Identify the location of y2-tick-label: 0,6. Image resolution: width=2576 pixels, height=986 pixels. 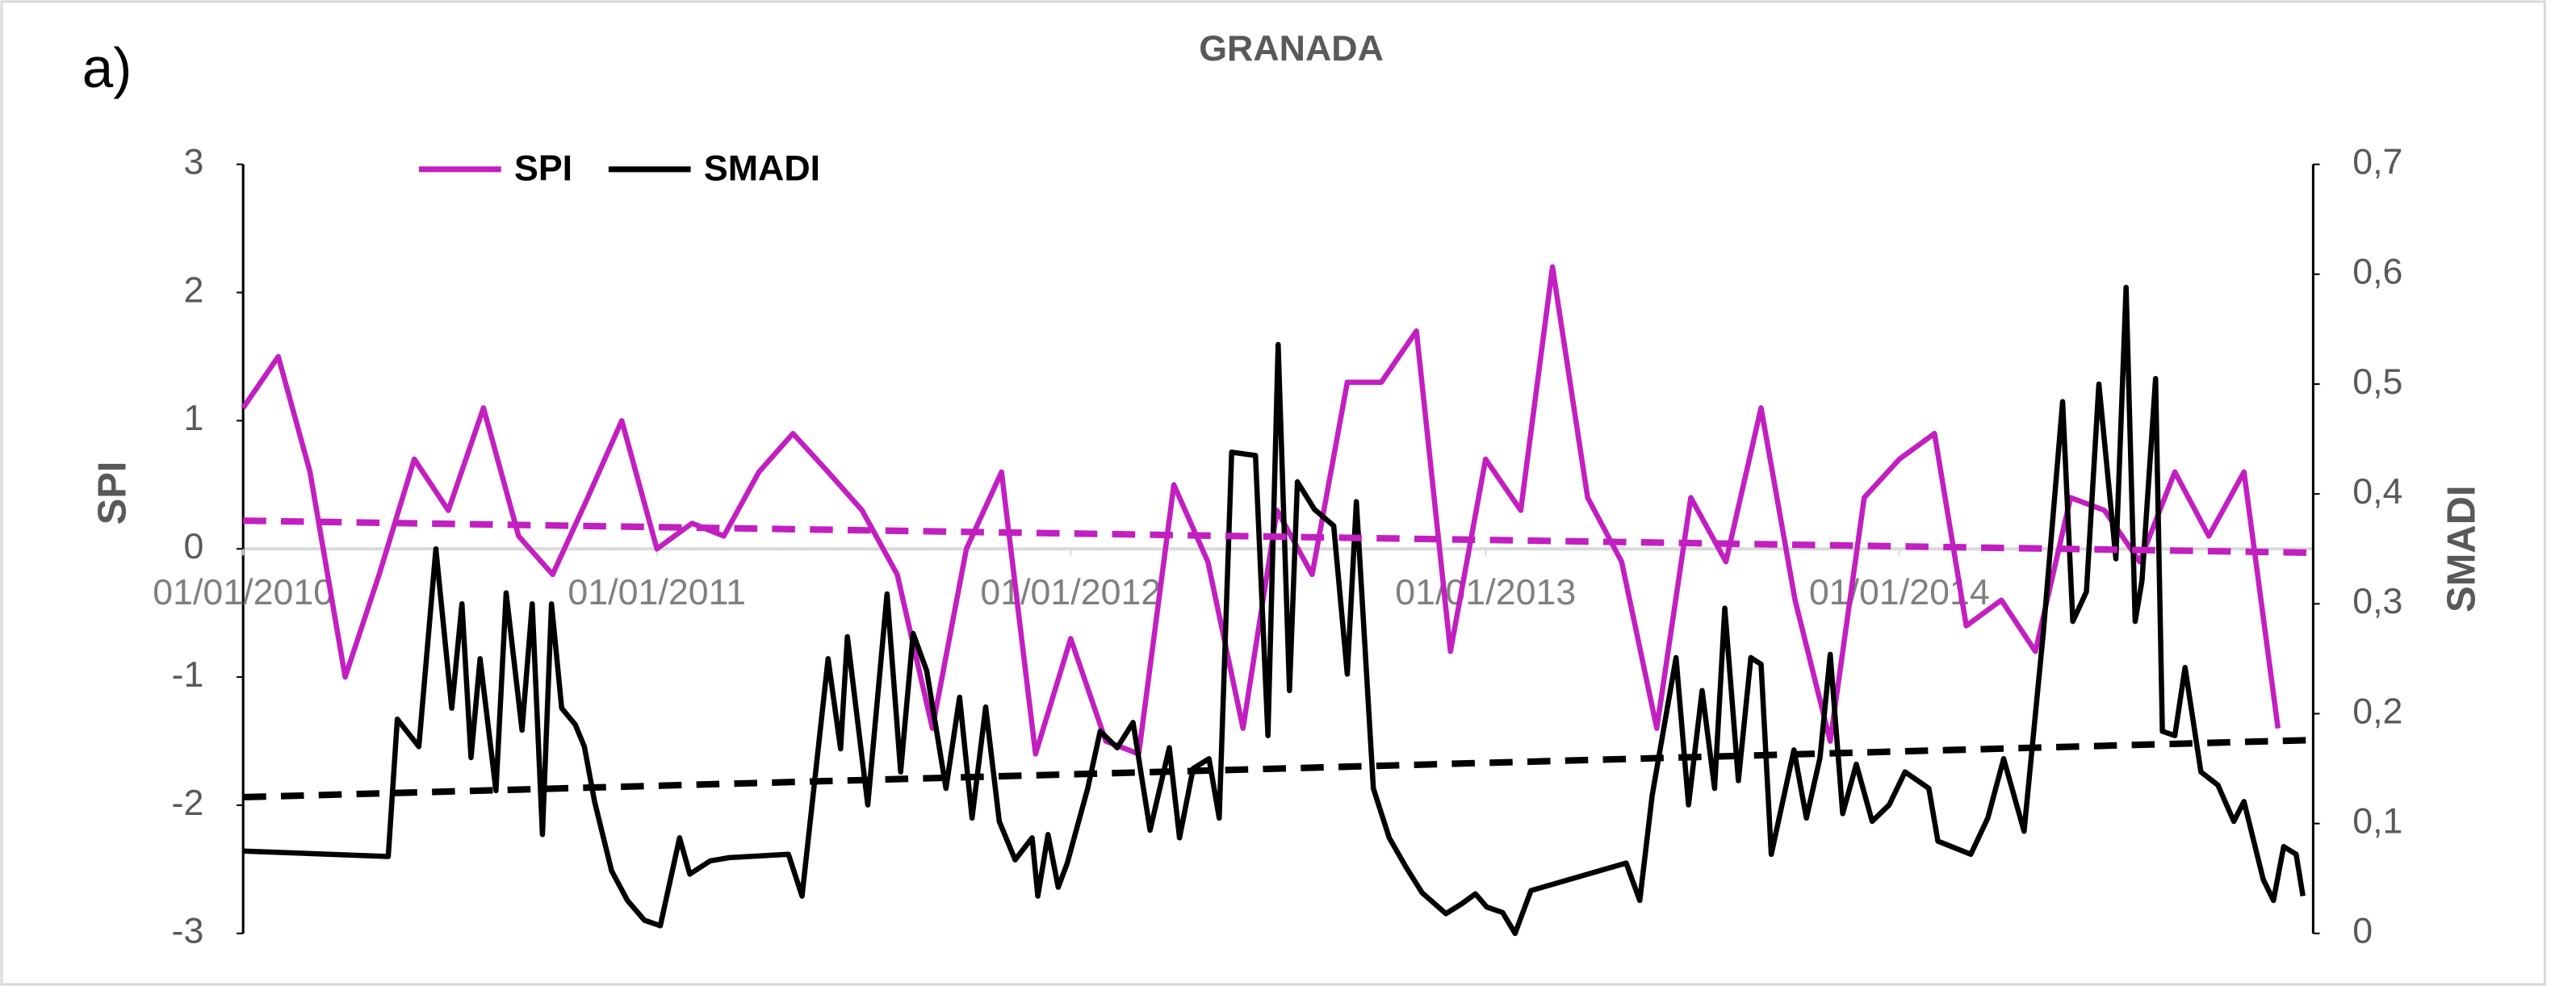
(2377, 272).